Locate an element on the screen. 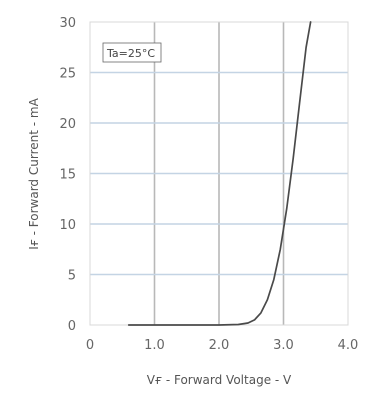 The width and height of the screenshot is (372, 400). y-tick-label: 25 is located at coordinates (67, 74).